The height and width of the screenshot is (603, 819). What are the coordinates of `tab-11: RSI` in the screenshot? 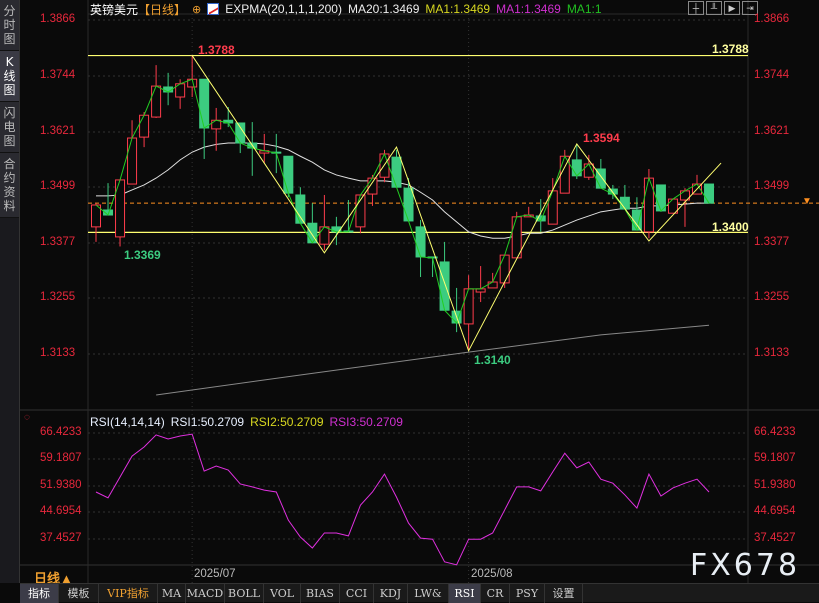 It's located at (465, 593).